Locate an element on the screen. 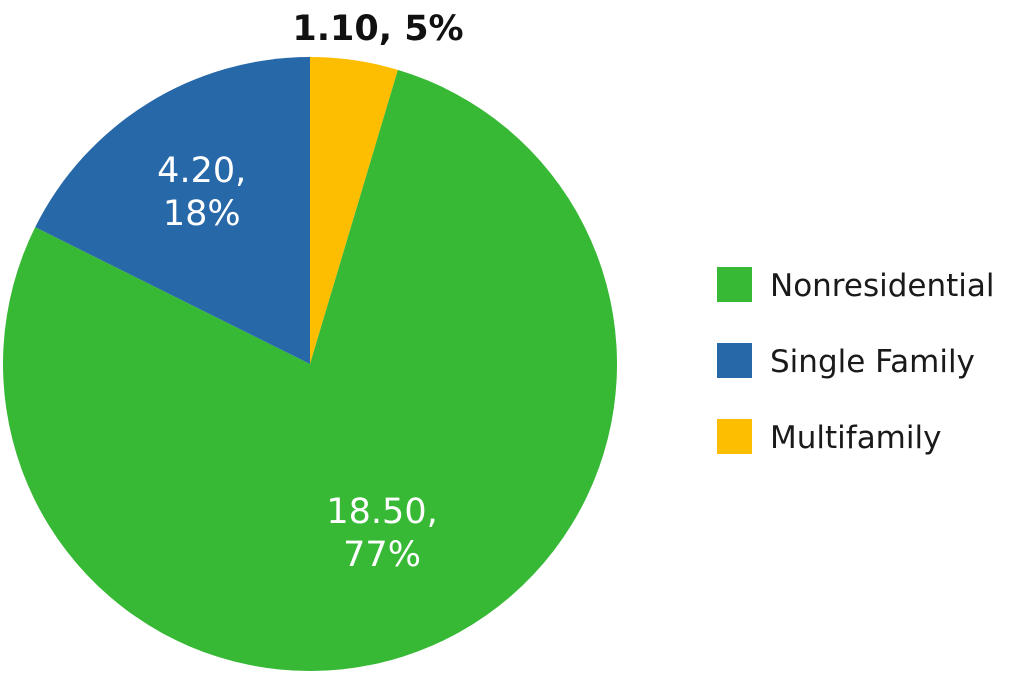 The height and width of the screenshot is (691, 1024). slice-value-nonresidential: 18.50, is located at coordinates (381, 512).